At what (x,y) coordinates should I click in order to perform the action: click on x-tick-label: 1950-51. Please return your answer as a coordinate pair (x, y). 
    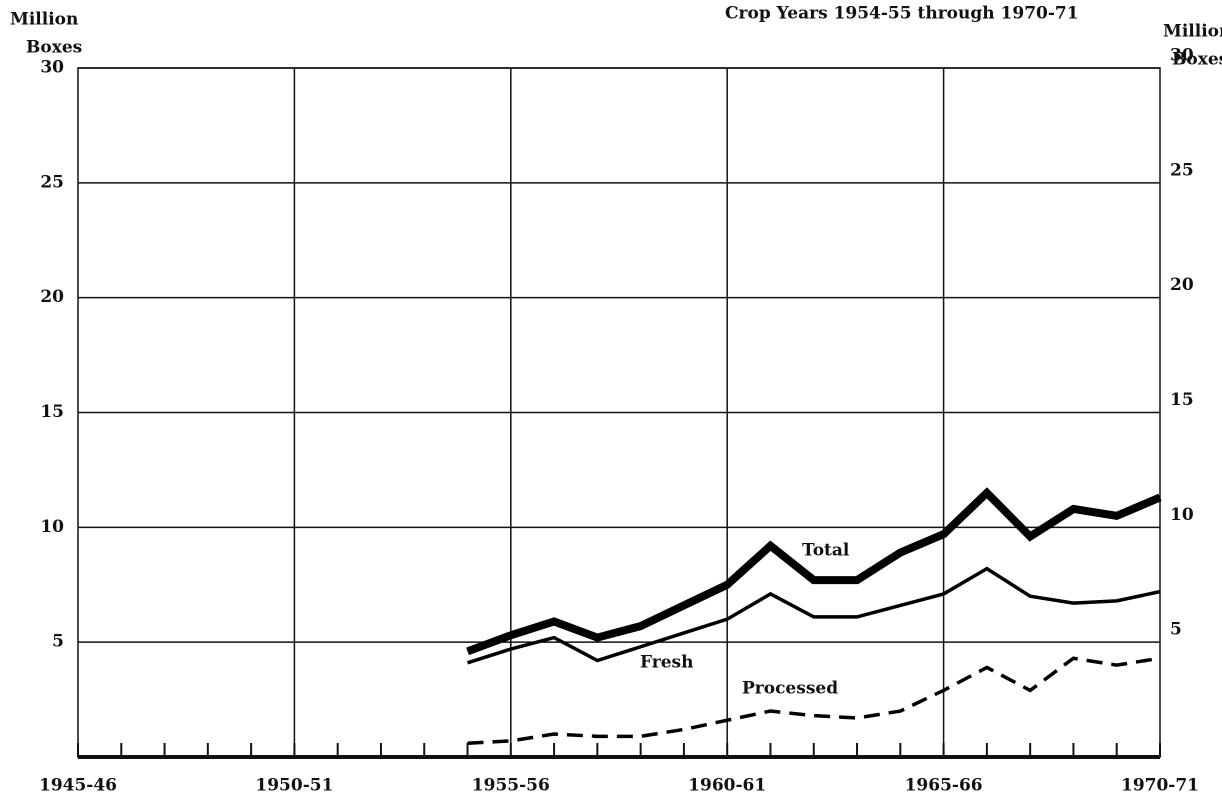
    Looking at the image, I should click on (294, 786).